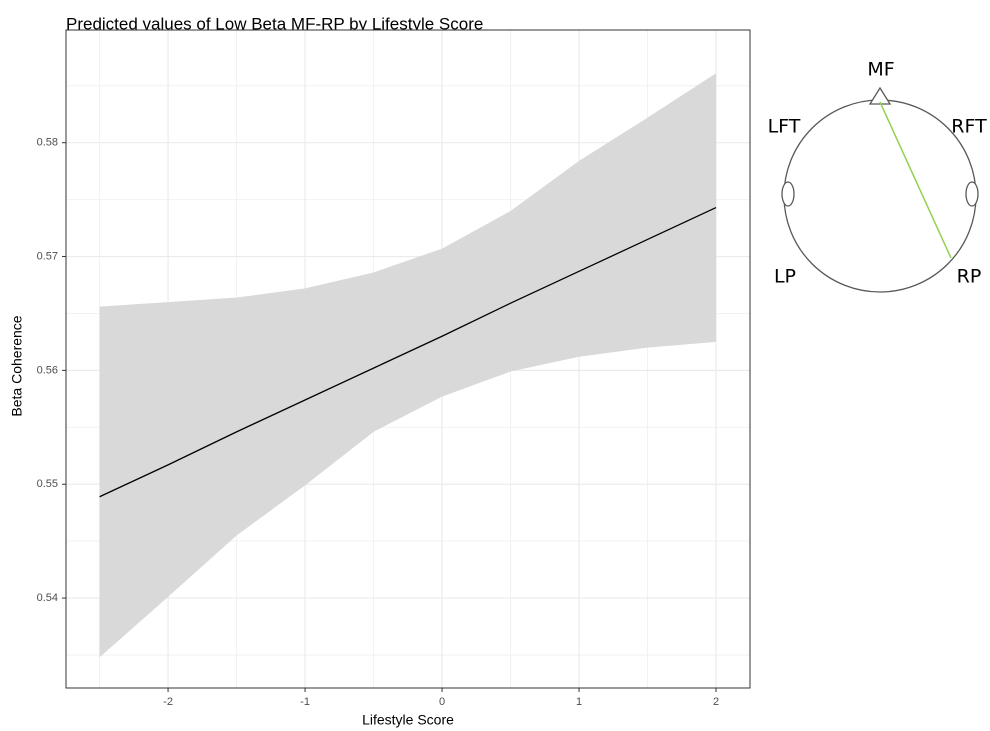  Describe the element at coordinates (969, 127) in the screenshot. I see `electrode-label: RFT` at that location.